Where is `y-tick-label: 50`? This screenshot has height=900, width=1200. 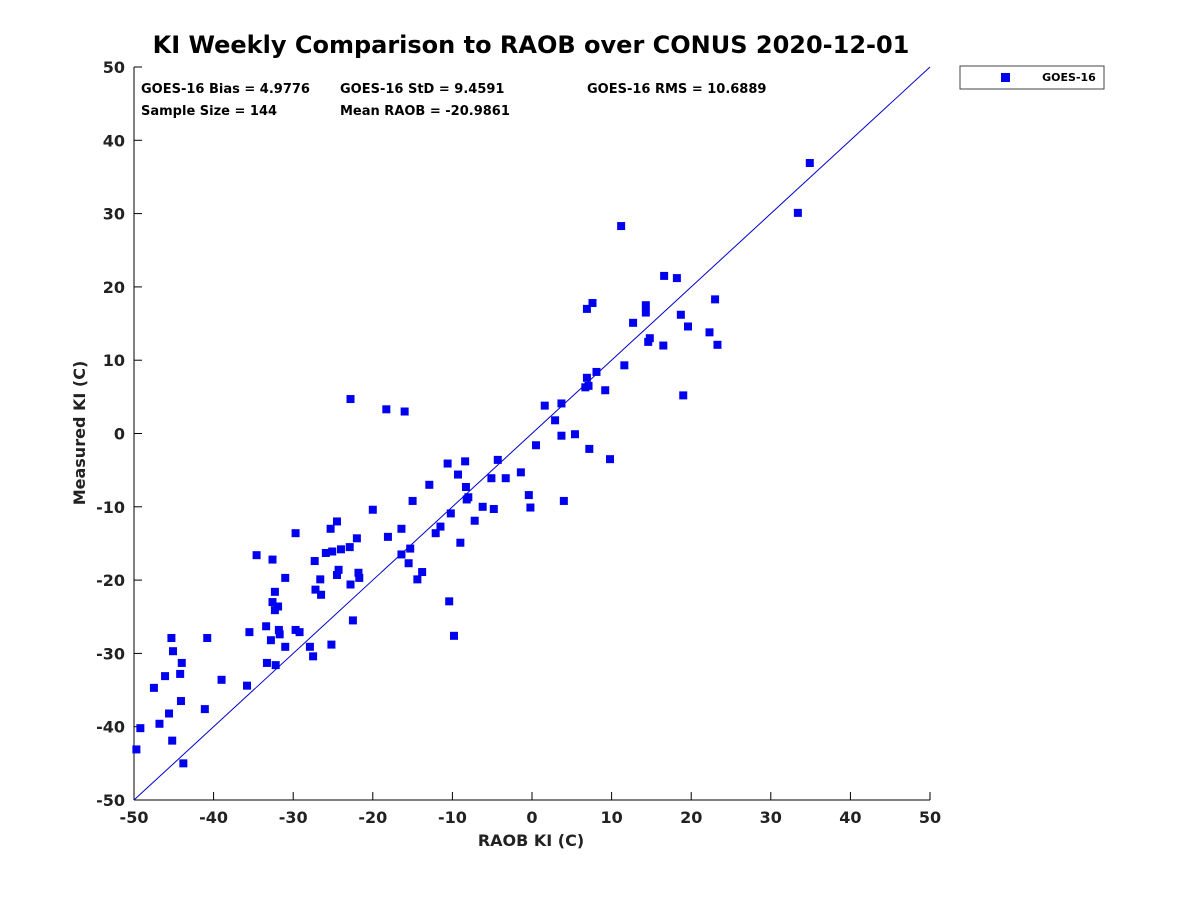
y-tick-label: 50 is located at coordinates (114, 67).